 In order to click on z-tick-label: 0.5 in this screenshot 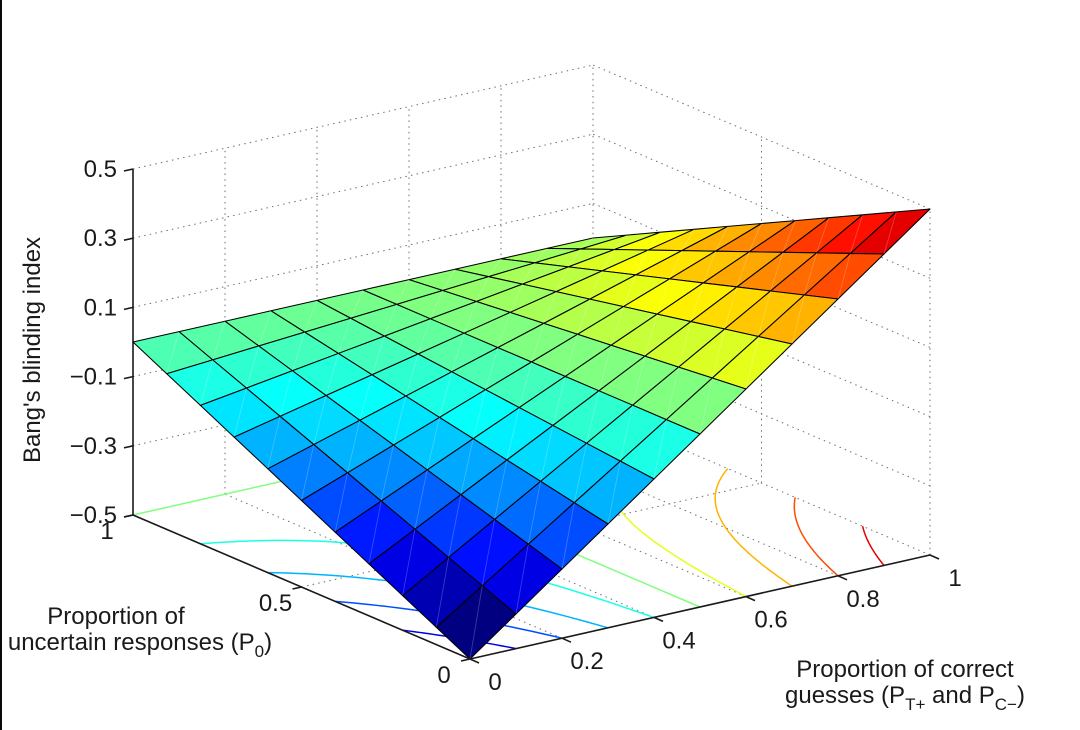, I will do `click(100, 169)`.